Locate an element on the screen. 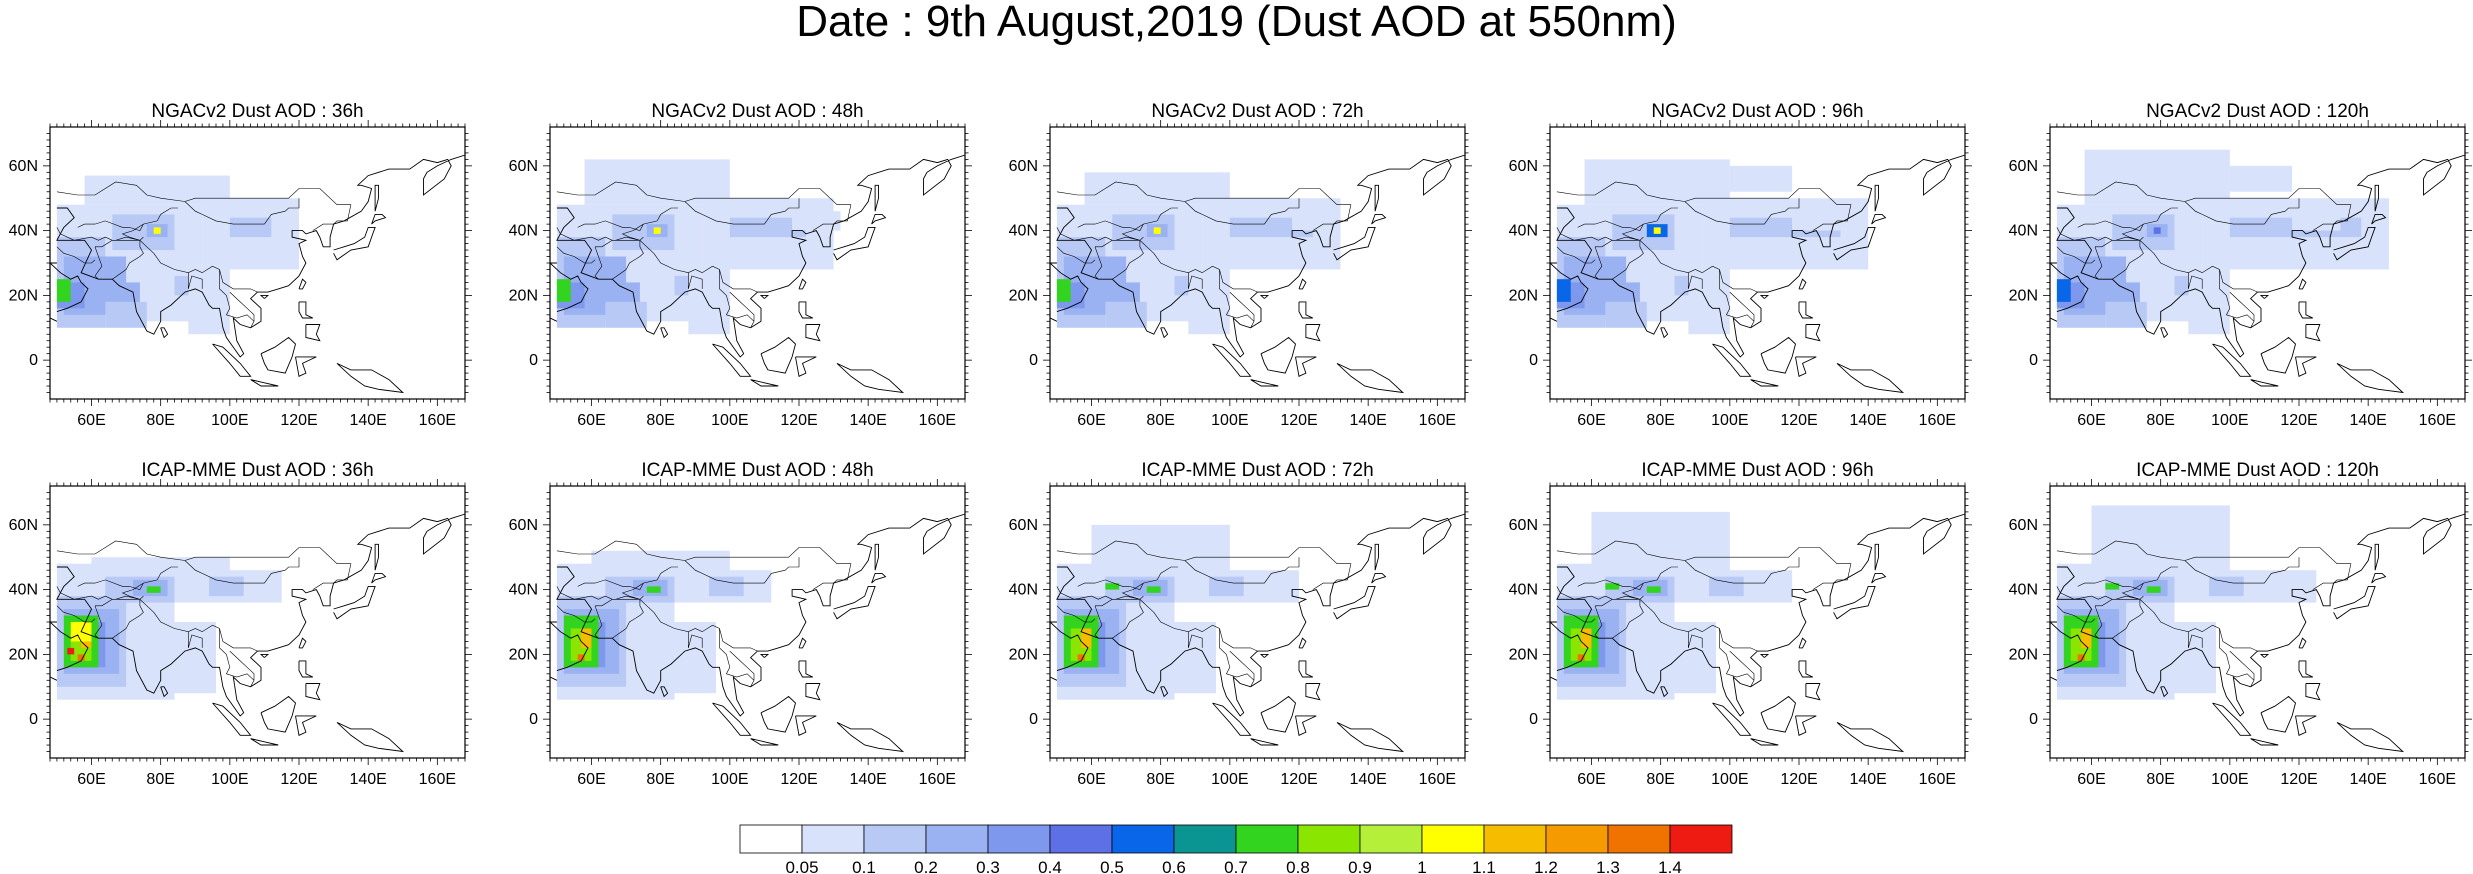  colorbar-label: 1.2 is located at coordinates (1546, 866).